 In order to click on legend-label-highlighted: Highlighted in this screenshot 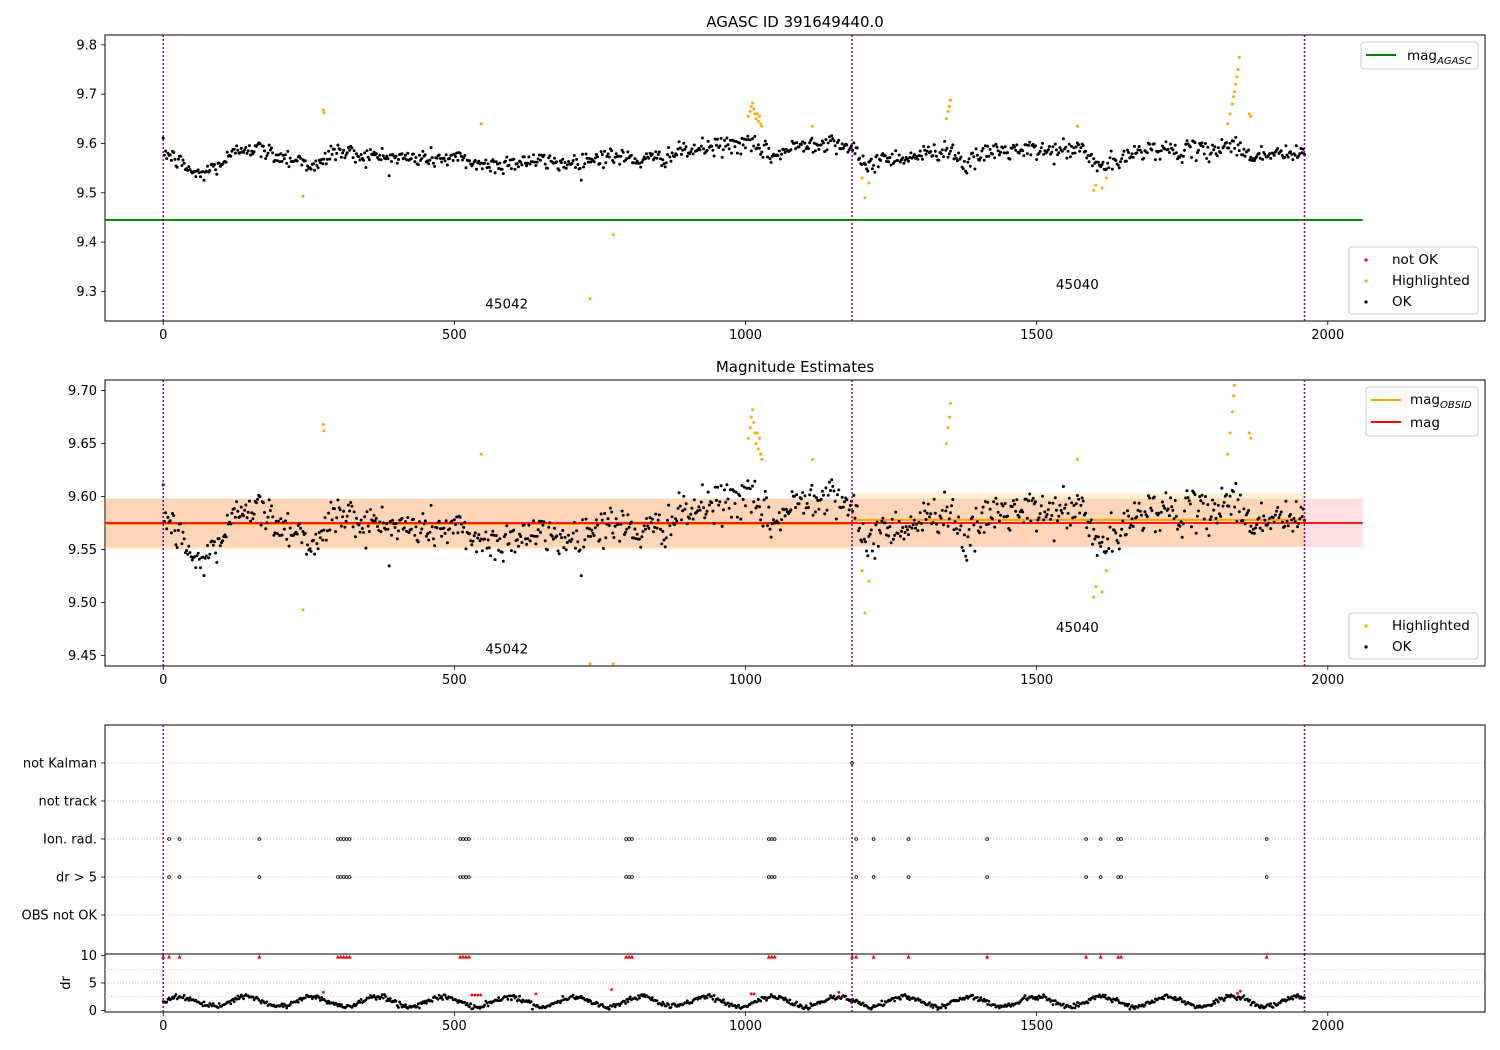, I will do `click(1431, 626)`.